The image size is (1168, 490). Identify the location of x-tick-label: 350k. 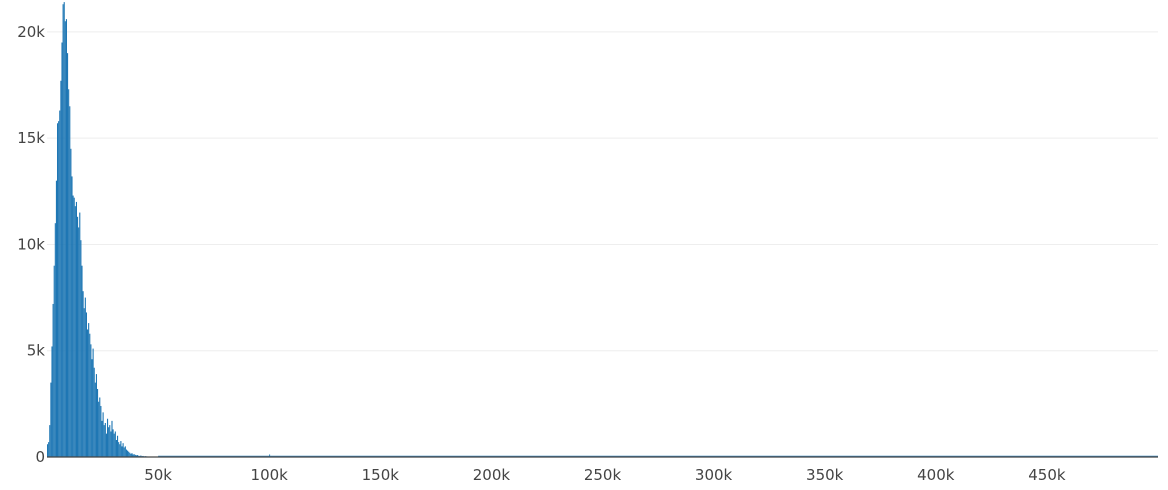
(825, 475).